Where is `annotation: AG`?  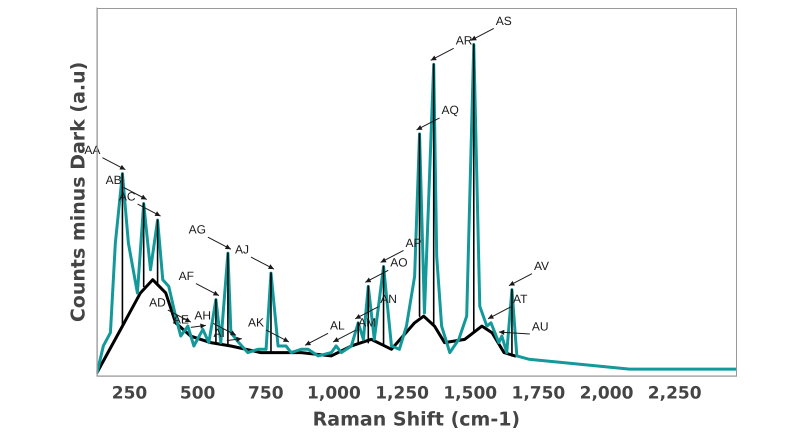 annotation: AG is located at coordinates (197, 229).